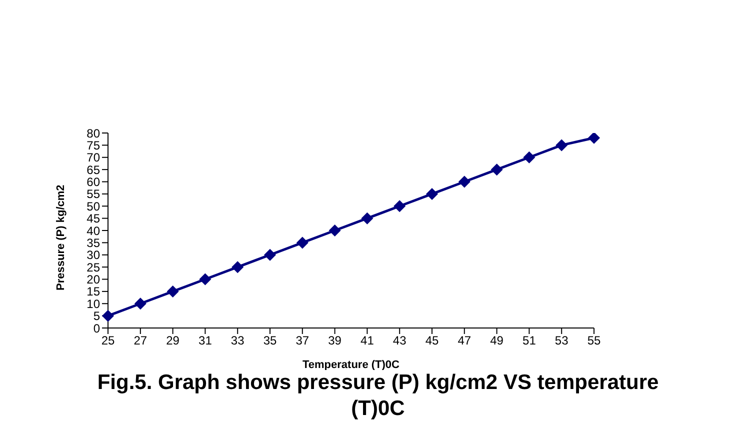 This screenshot has width=752, height=439. What do you see at coordinates (93, 219) in the screenshot?
I see `y-tick-label: 45` at bounding box center [93, 219].